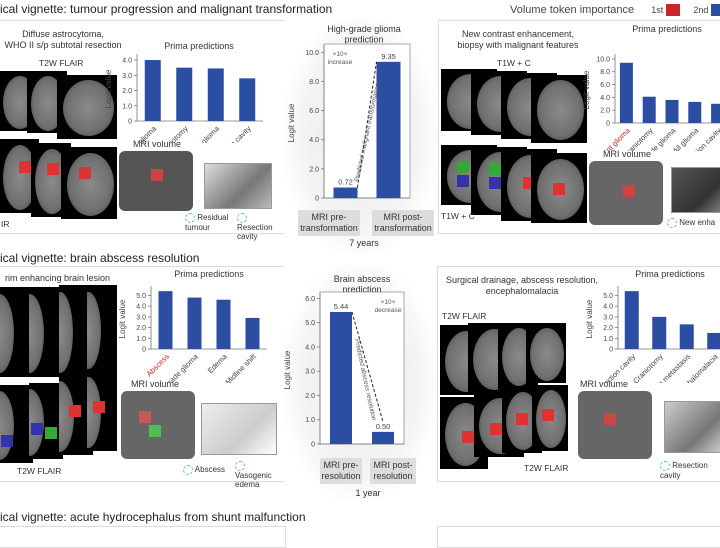  What do you see at coordinates (364, 243) in the screenshot?
I see `interval-label: 7 years` at bounding box center [364, 243].